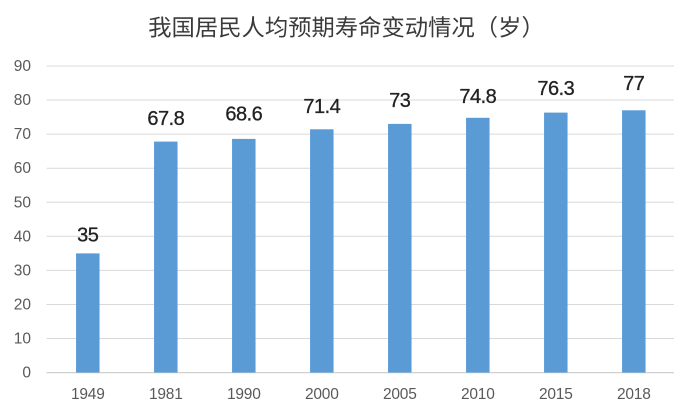  I want to click on svg-text: 1949, so click(88, 394).